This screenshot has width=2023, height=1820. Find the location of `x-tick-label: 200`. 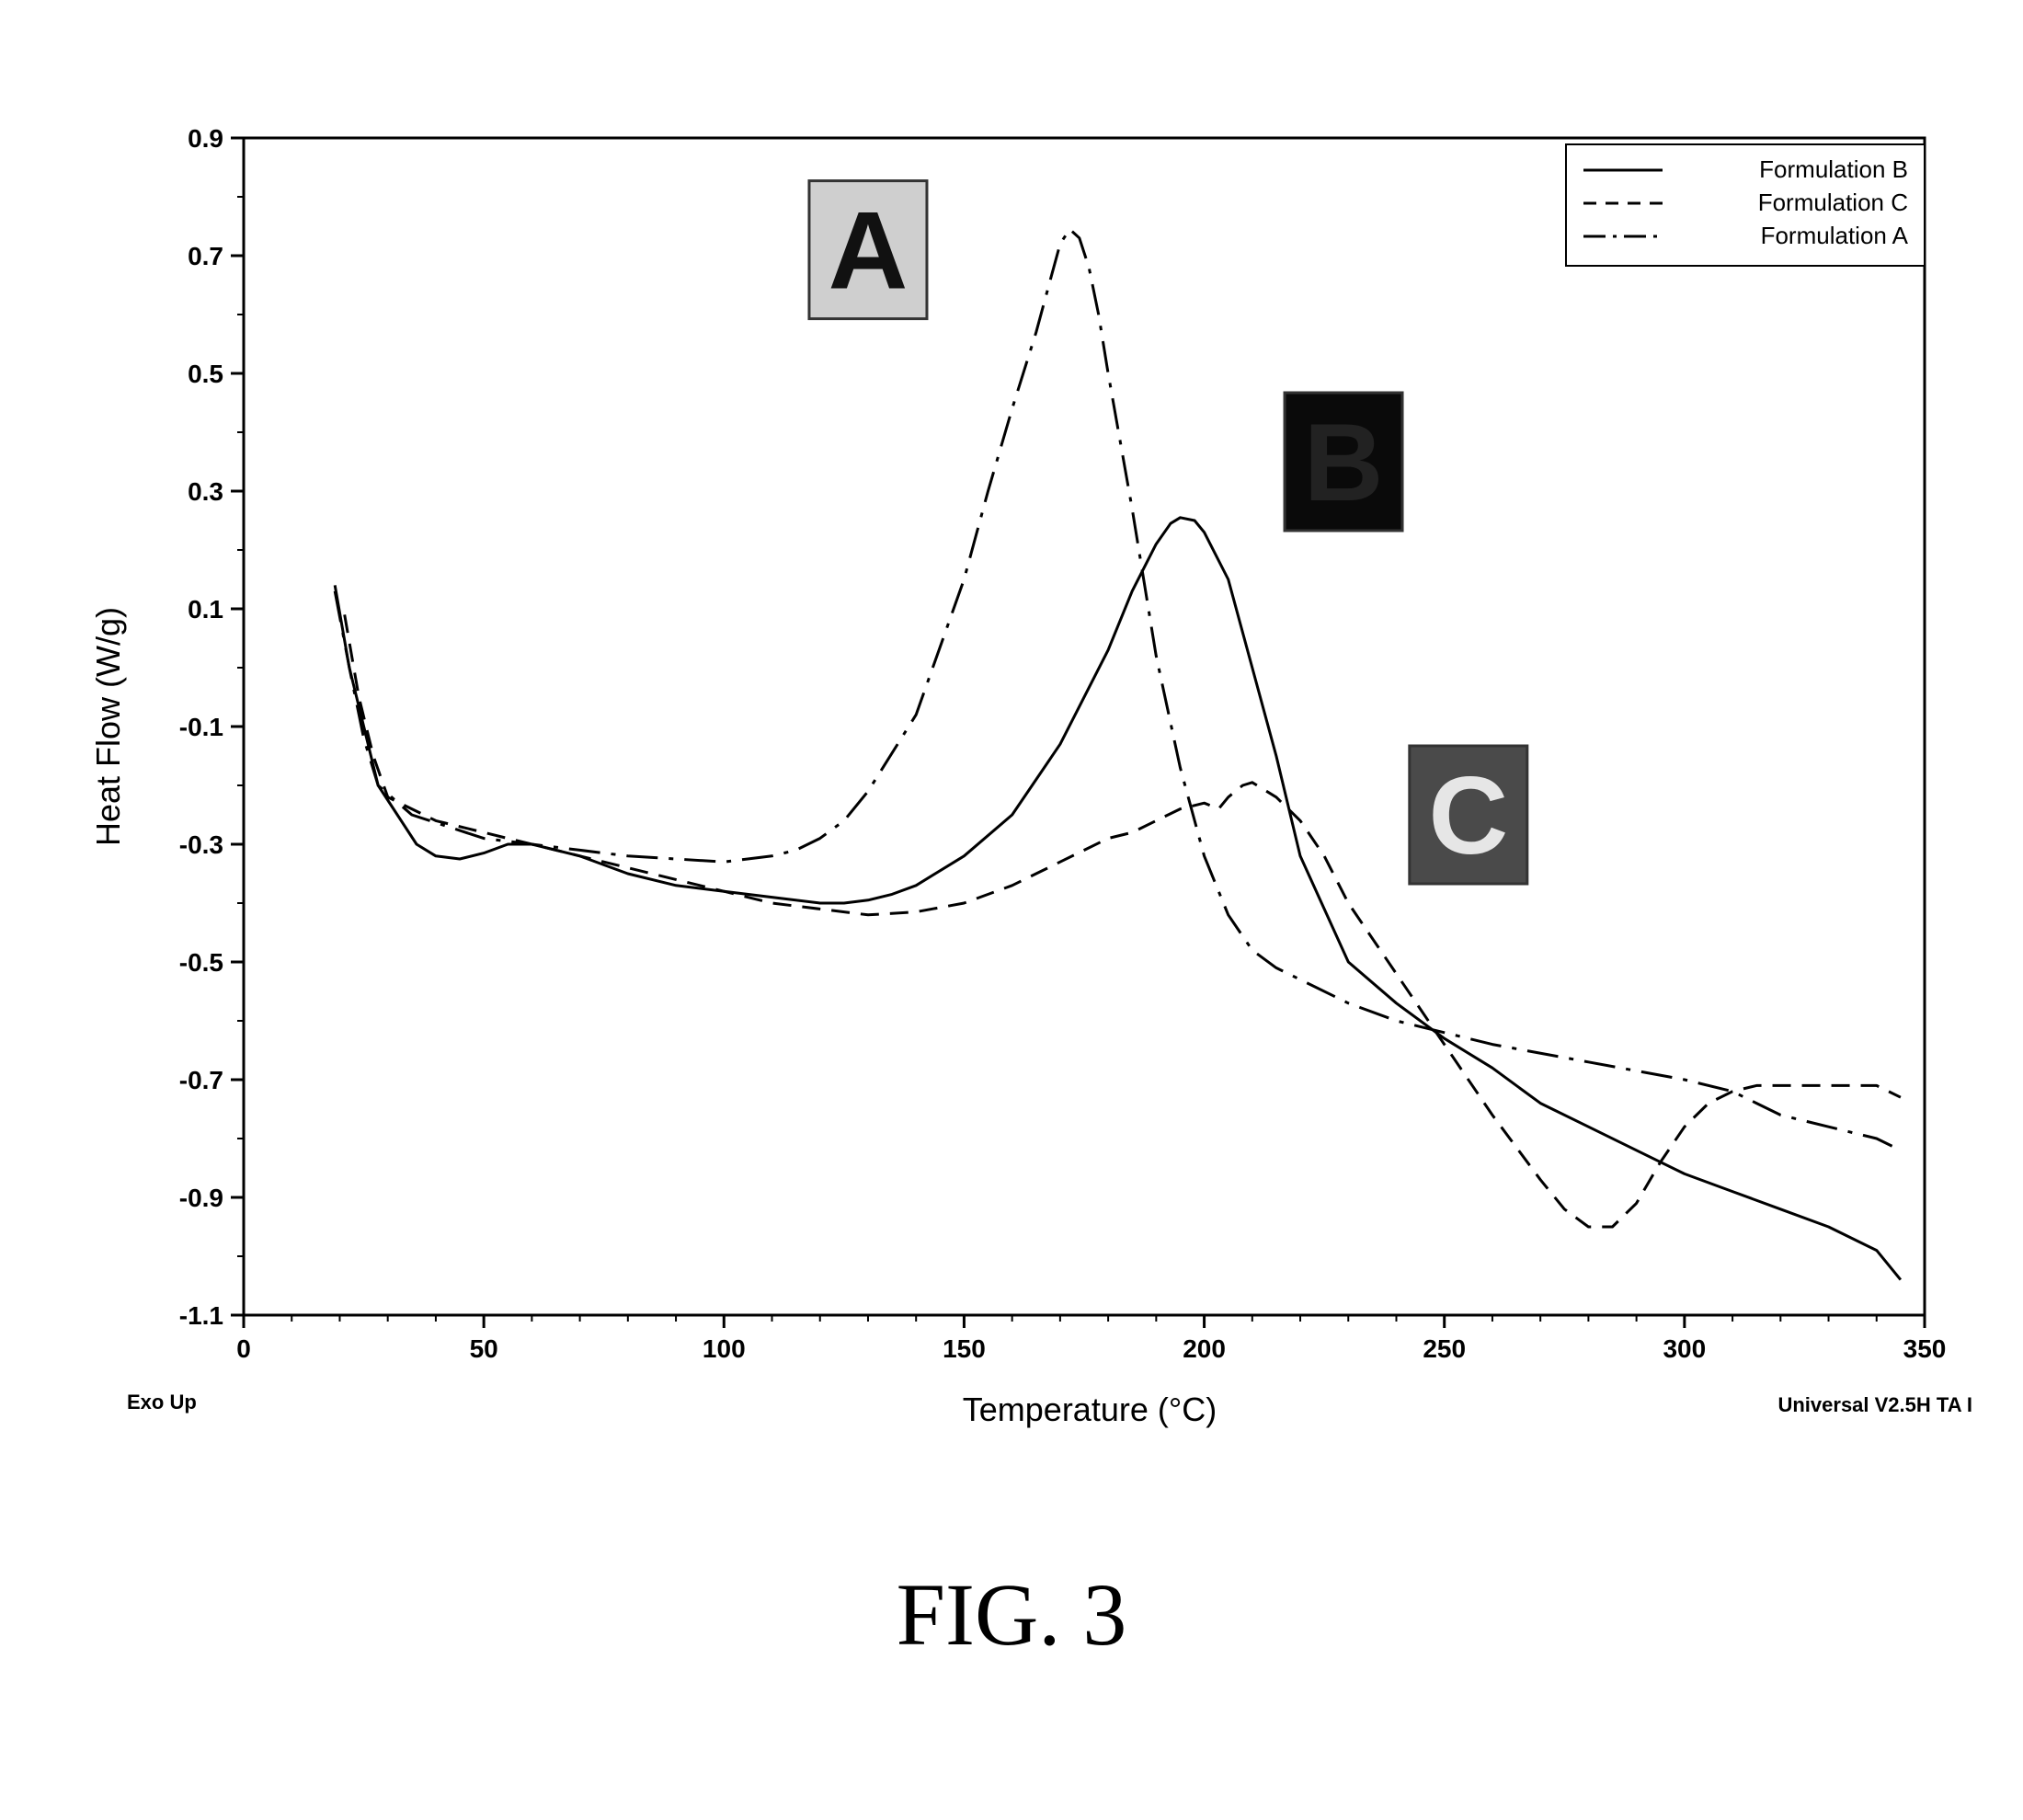

x-tick-label: 200 is located at coordinates (1204, 1348).